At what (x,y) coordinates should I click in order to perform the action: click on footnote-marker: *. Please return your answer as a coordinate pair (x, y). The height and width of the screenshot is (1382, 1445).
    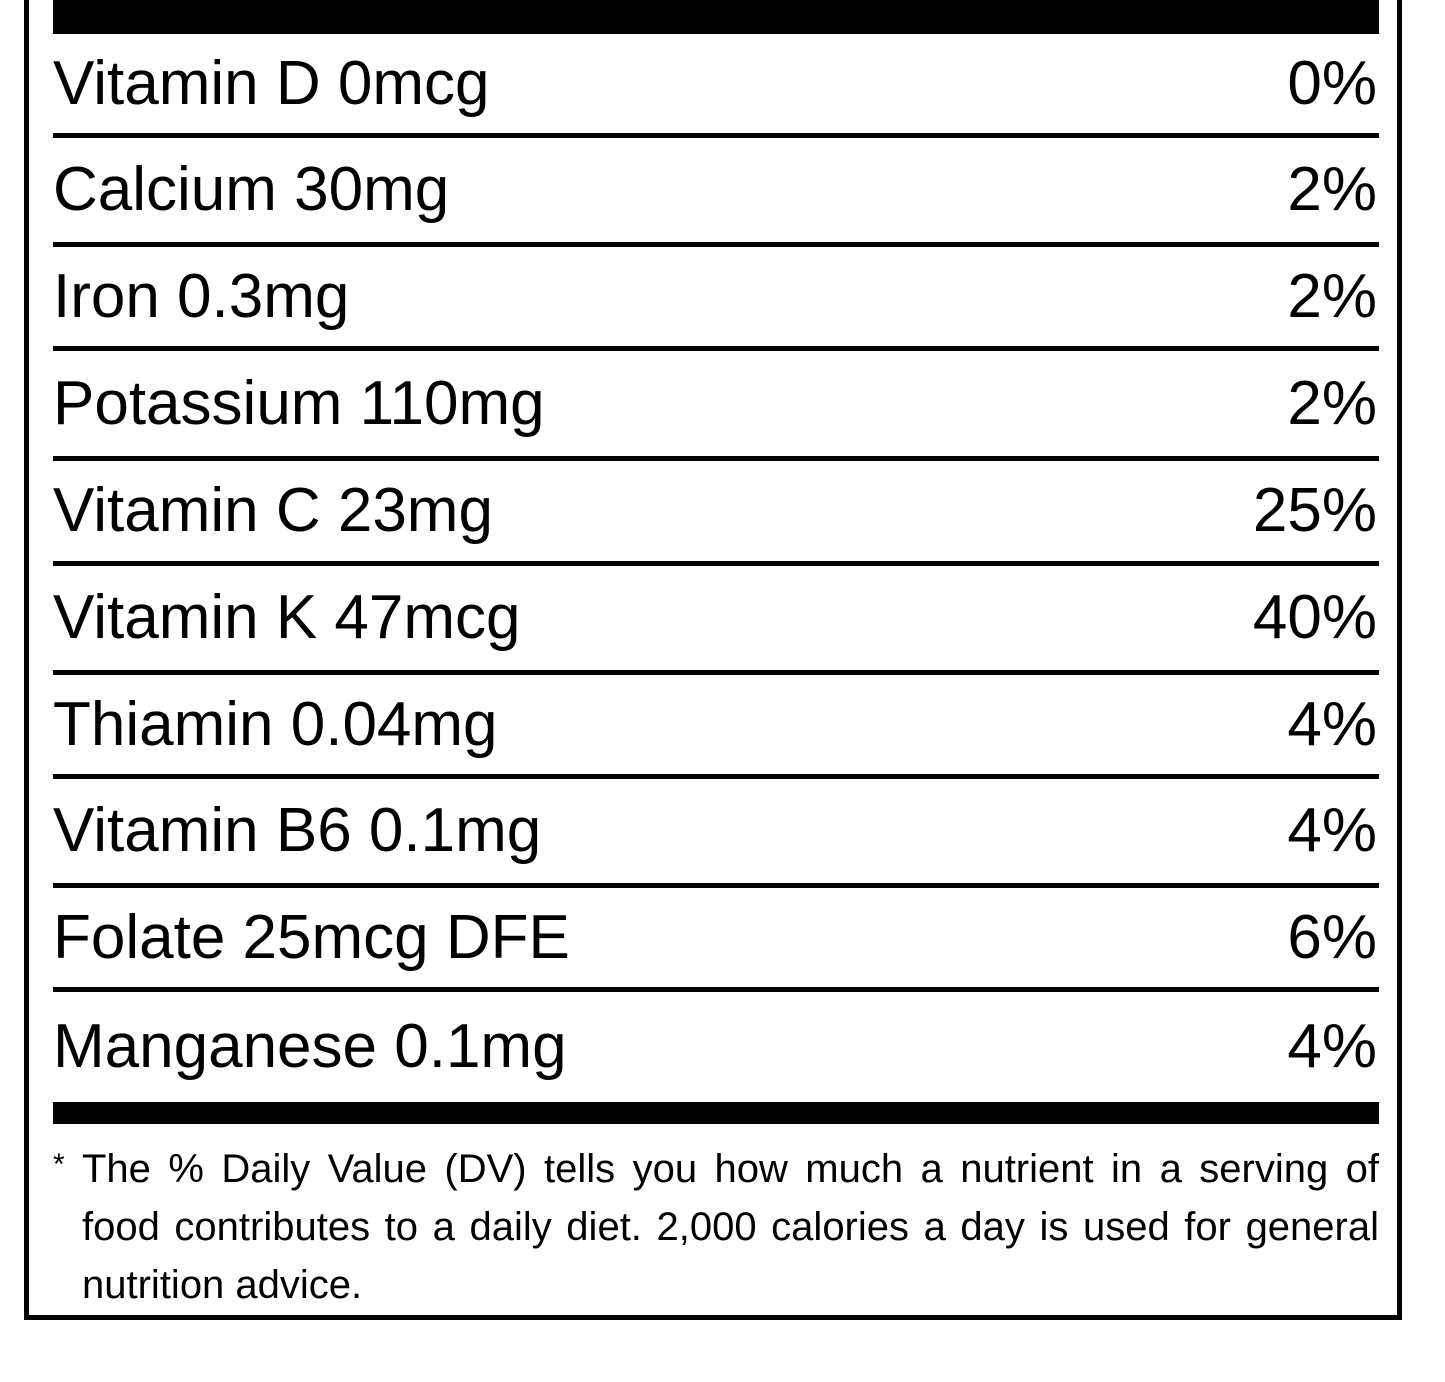
    Looking at the image, I should click on (59, 1164).